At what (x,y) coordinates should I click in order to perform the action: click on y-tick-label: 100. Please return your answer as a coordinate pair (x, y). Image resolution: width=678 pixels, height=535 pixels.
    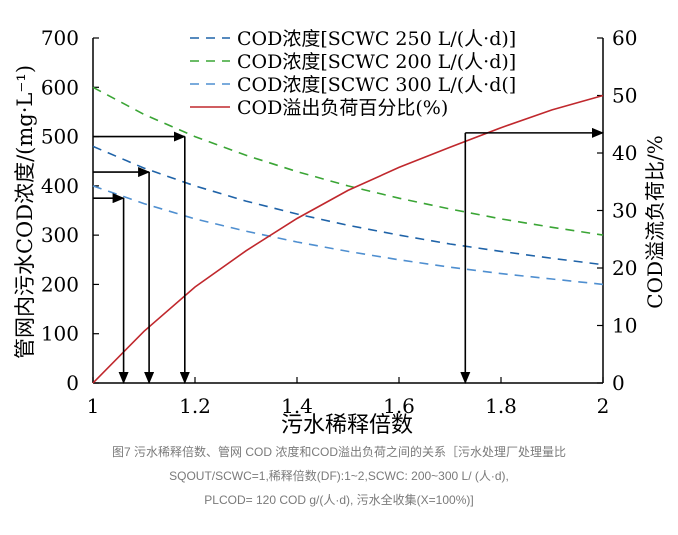
    Looking at the image, I should click on (60, 334).